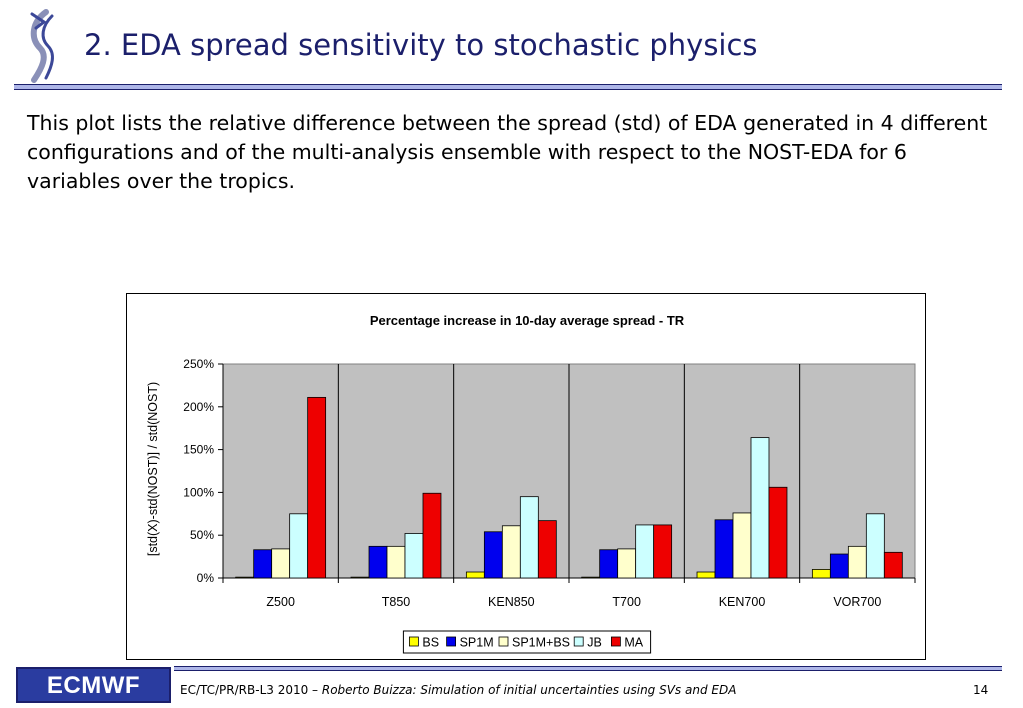  Describe the element at coordinates (198, 407) in the screenshot. I see `y-tick-label: 200%` at that location.